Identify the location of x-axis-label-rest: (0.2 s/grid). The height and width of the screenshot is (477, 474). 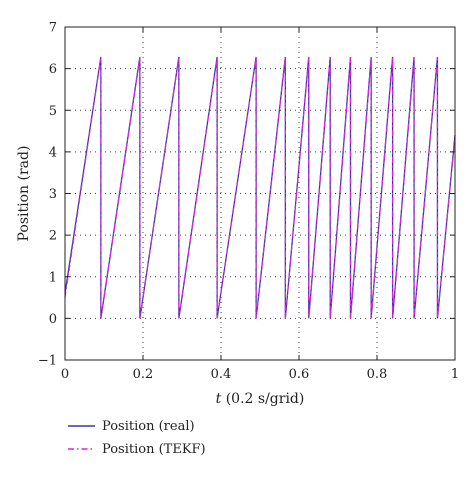
(262, 399).